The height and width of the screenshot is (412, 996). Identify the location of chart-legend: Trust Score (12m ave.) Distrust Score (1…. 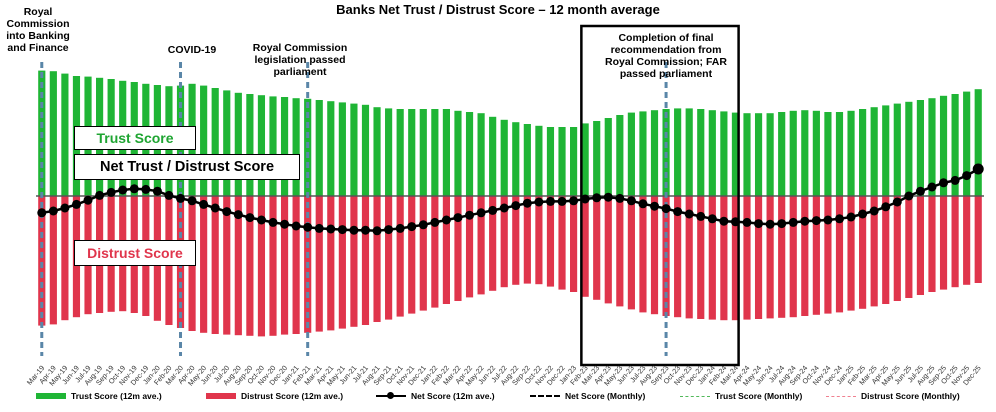
(498, 396).